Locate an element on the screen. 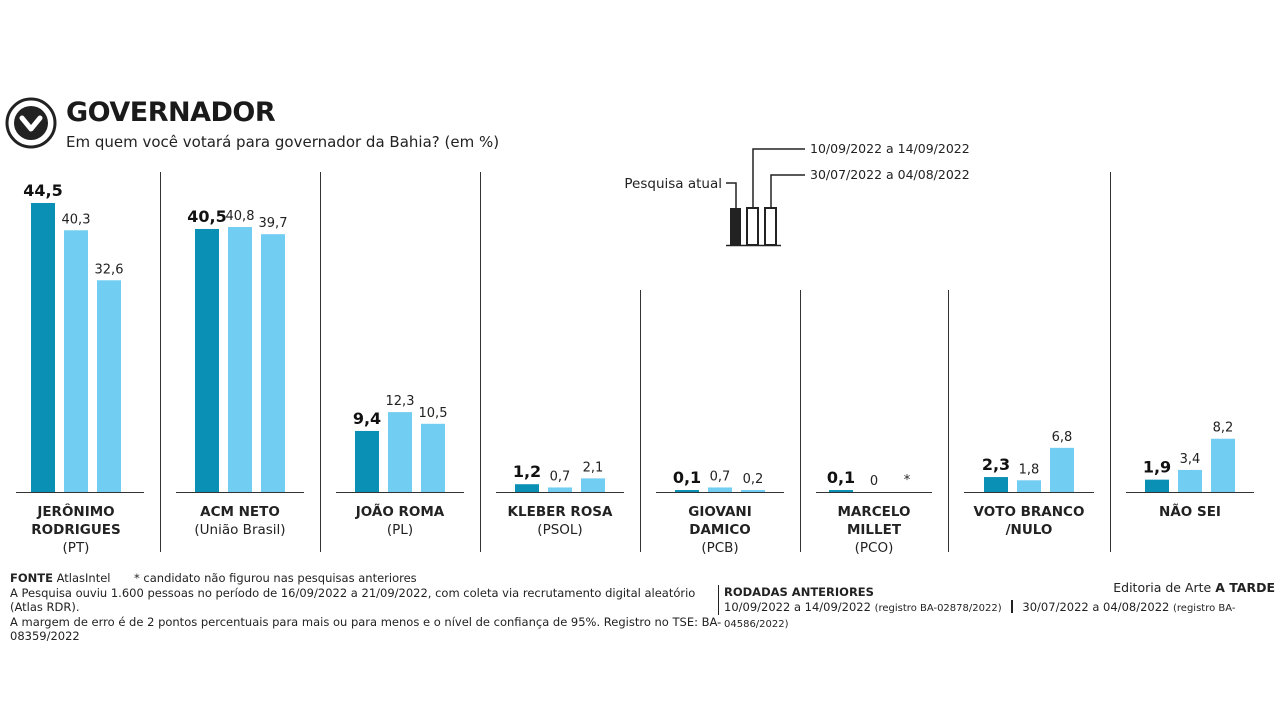 The height and width of the screenshot is (720, 1280). data-label: 12,3 is located at coordinates (400, 401).